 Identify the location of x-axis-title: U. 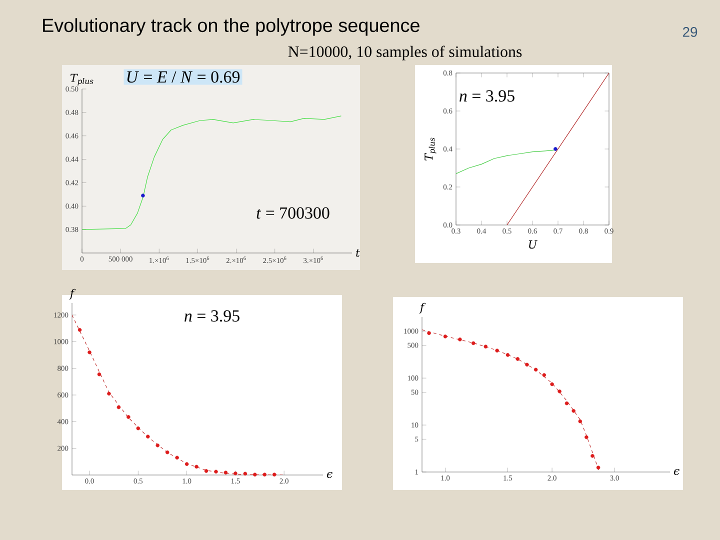
(533, 244).